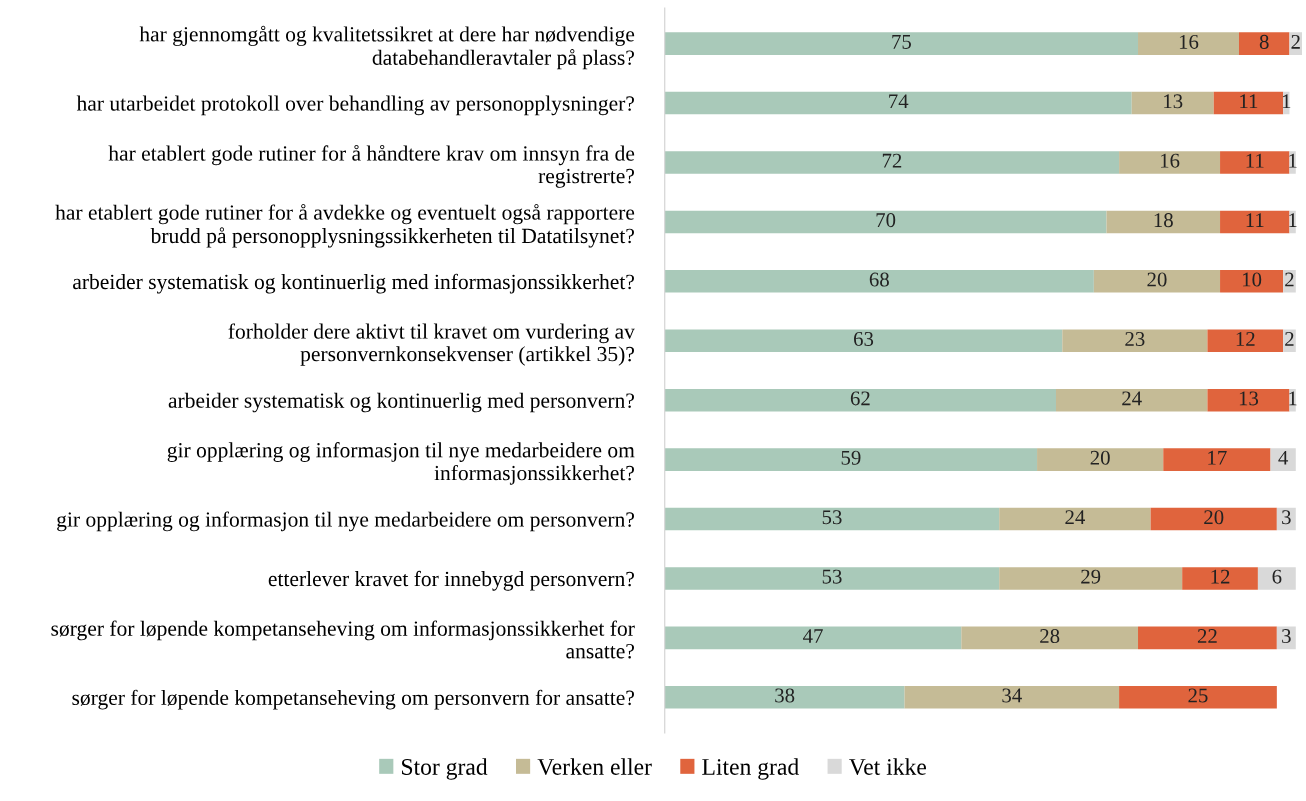 The width and height of the screenshot is (1306, 801). What do you see at coordinates (401, 463) in the screenshot?
I see `y-tick-label: gir opplæring og informasjon til nye medarbeidere om informasjonssikkerhet?` at bounding box center [401, 463].